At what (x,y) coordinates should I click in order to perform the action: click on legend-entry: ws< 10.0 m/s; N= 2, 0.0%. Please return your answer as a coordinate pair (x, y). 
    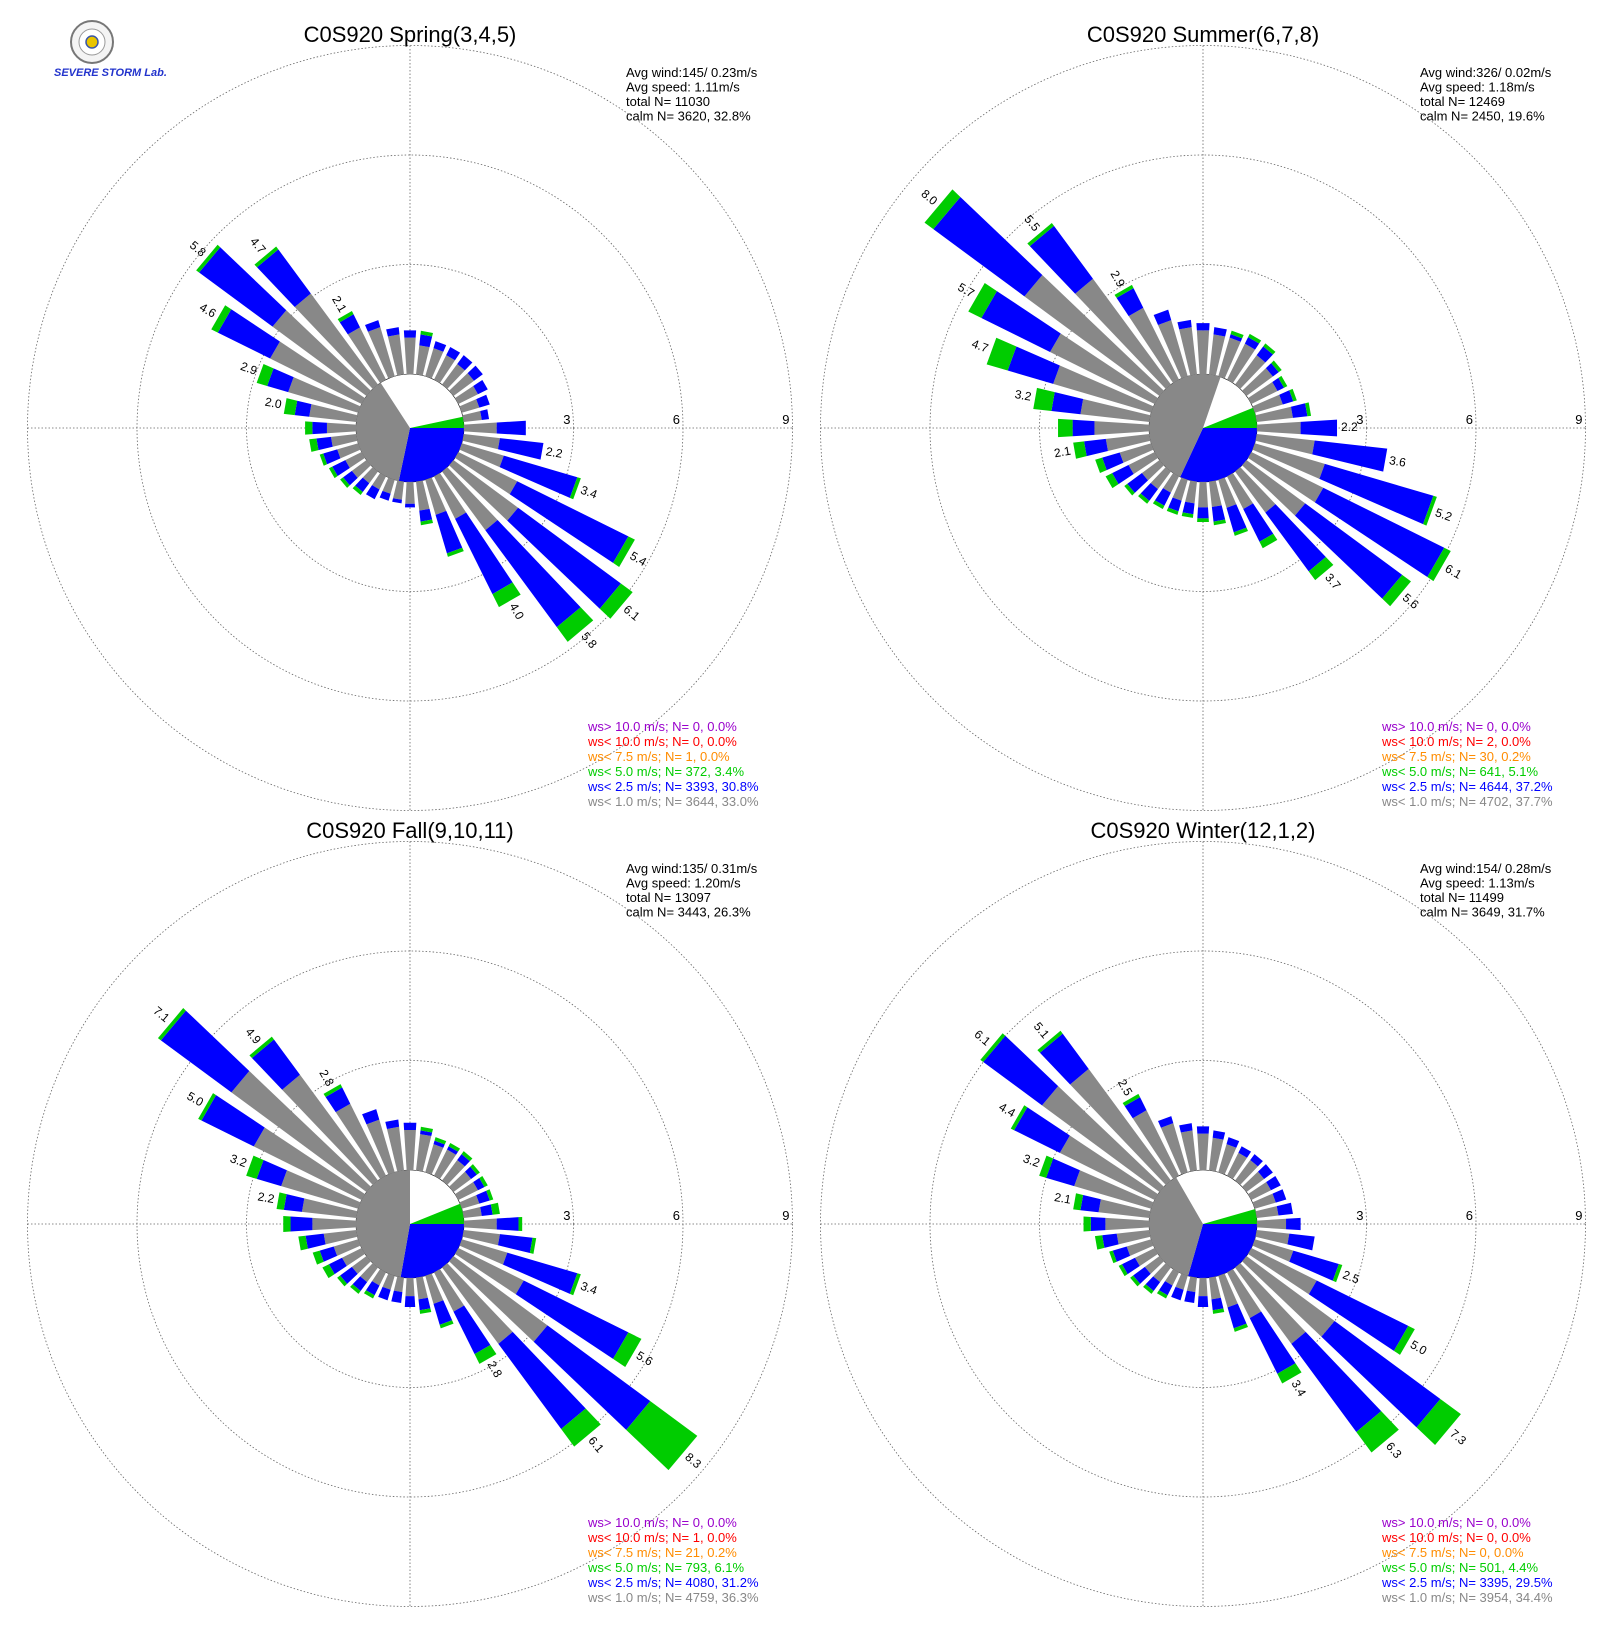
    Looking at the image, I should click on (1456, 741).